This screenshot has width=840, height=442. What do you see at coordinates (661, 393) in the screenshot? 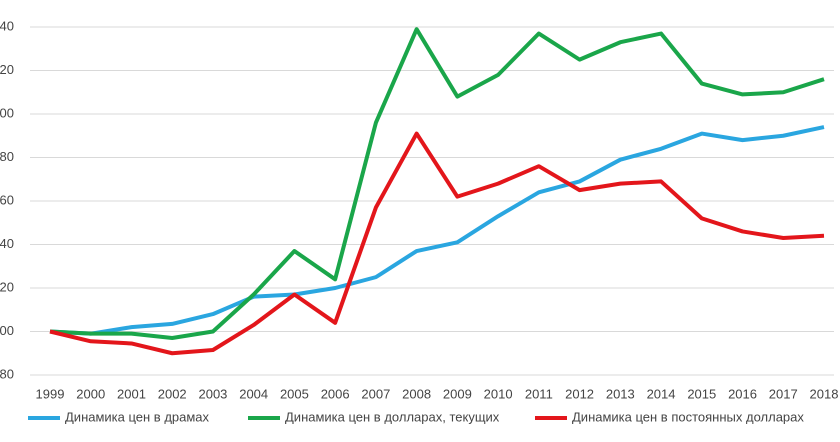
I see `x-tick-label: 2014` at bounding box center [661, 393].